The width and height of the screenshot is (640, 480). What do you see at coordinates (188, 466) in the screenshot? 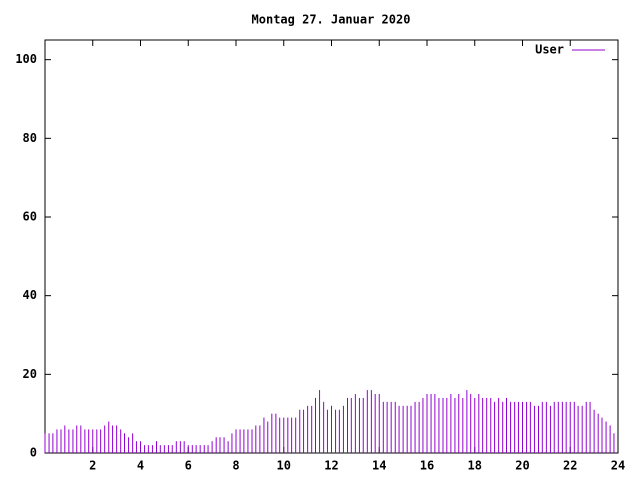
I see `x-tick-label: 6` at bounding box center [188, 466].